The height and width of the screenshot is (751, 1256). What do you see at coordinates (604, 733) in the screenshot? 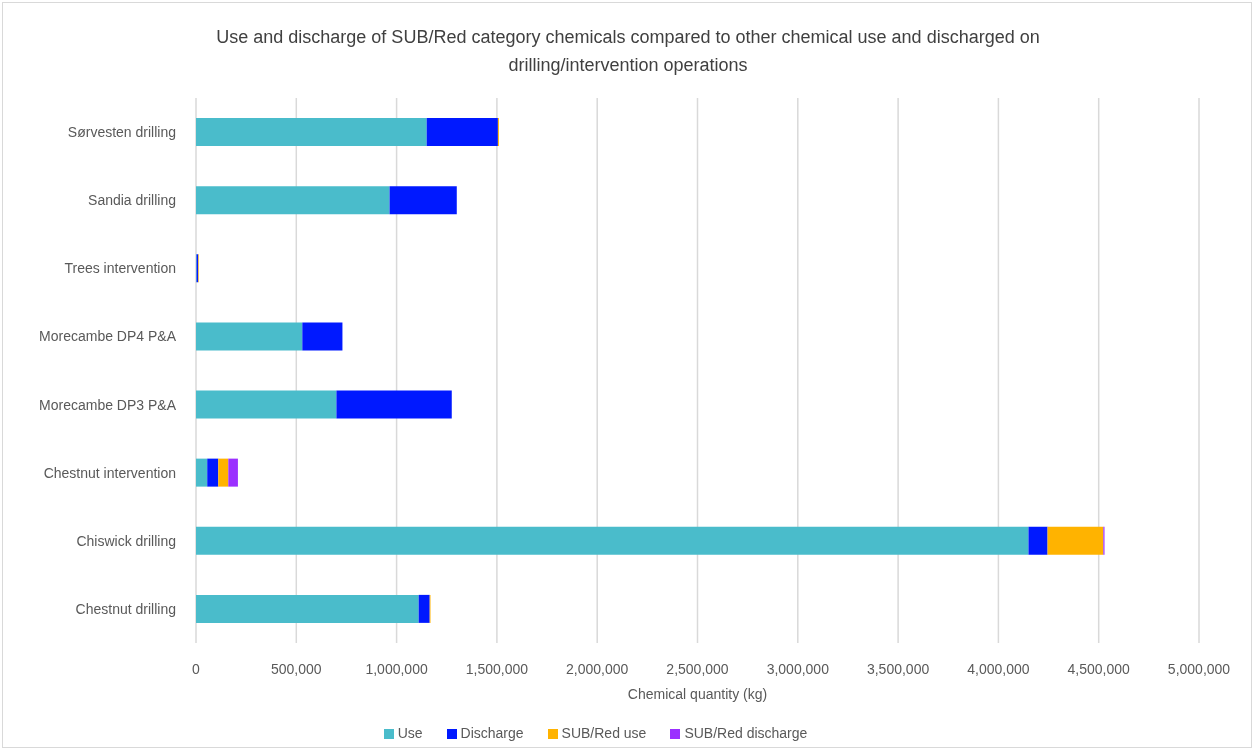
I see `legend-label: SUB/Red use` at bounding box center [604, 733].